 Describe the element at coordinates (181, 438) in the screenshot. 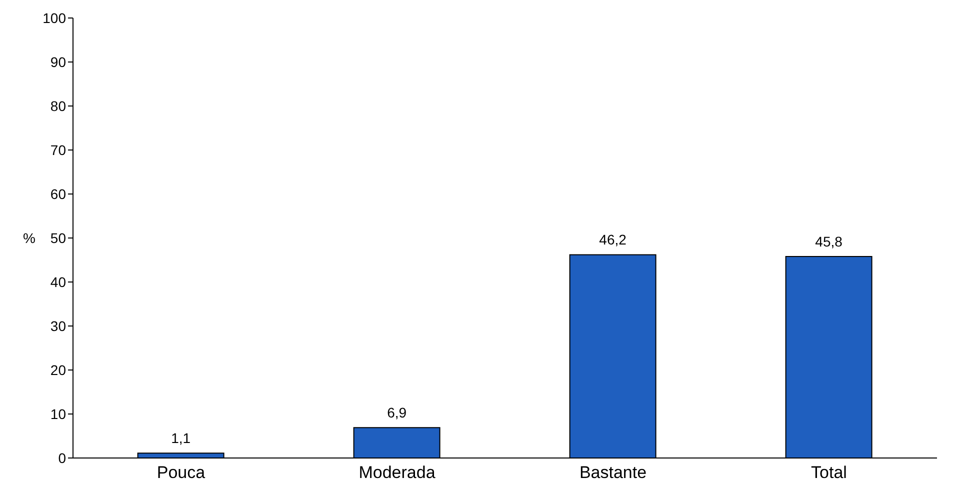

I see `data-label: 1,1` at that location.